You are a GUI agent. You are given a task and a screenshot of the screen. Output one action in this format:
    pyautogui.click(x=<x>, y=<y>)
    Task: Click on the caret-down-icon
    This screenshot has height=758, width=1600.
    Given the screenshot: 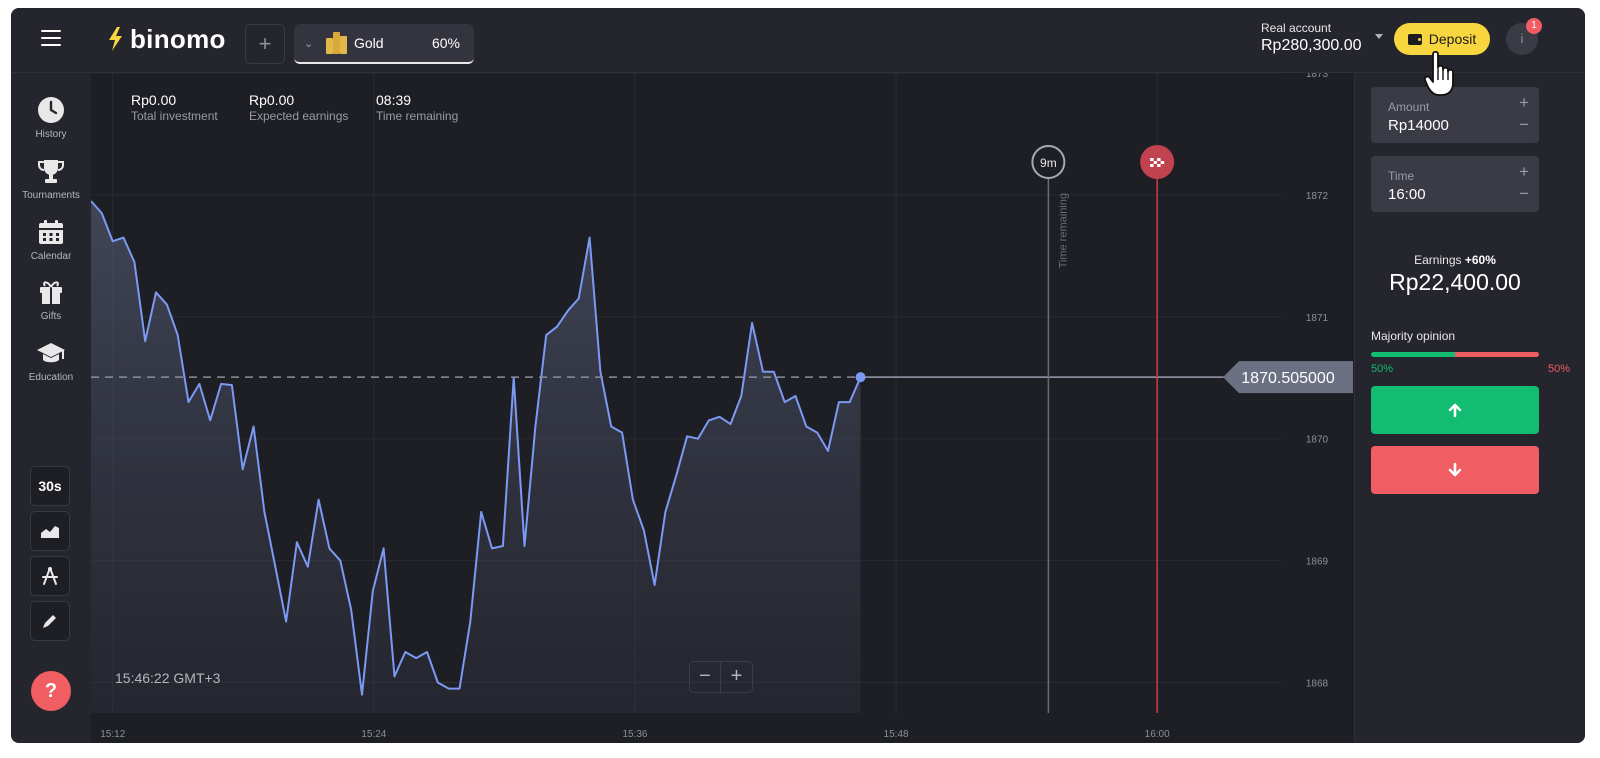 What is the action you would take?
    pyautogui.click(x=1379, y=36)
    